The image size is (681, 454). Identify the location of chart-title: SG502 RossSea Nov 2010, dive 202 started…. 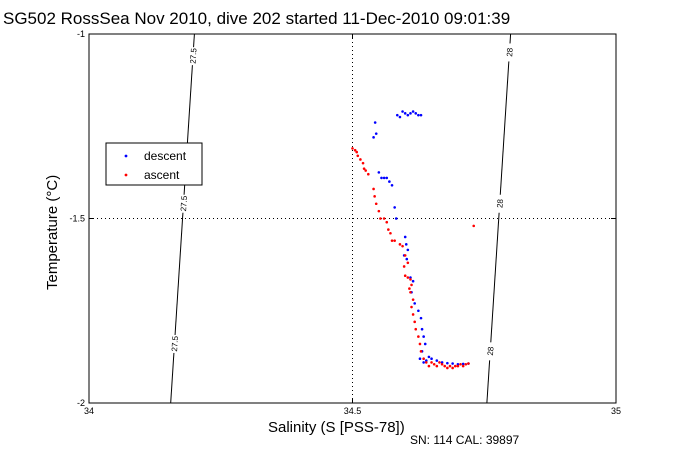
(256, 18).